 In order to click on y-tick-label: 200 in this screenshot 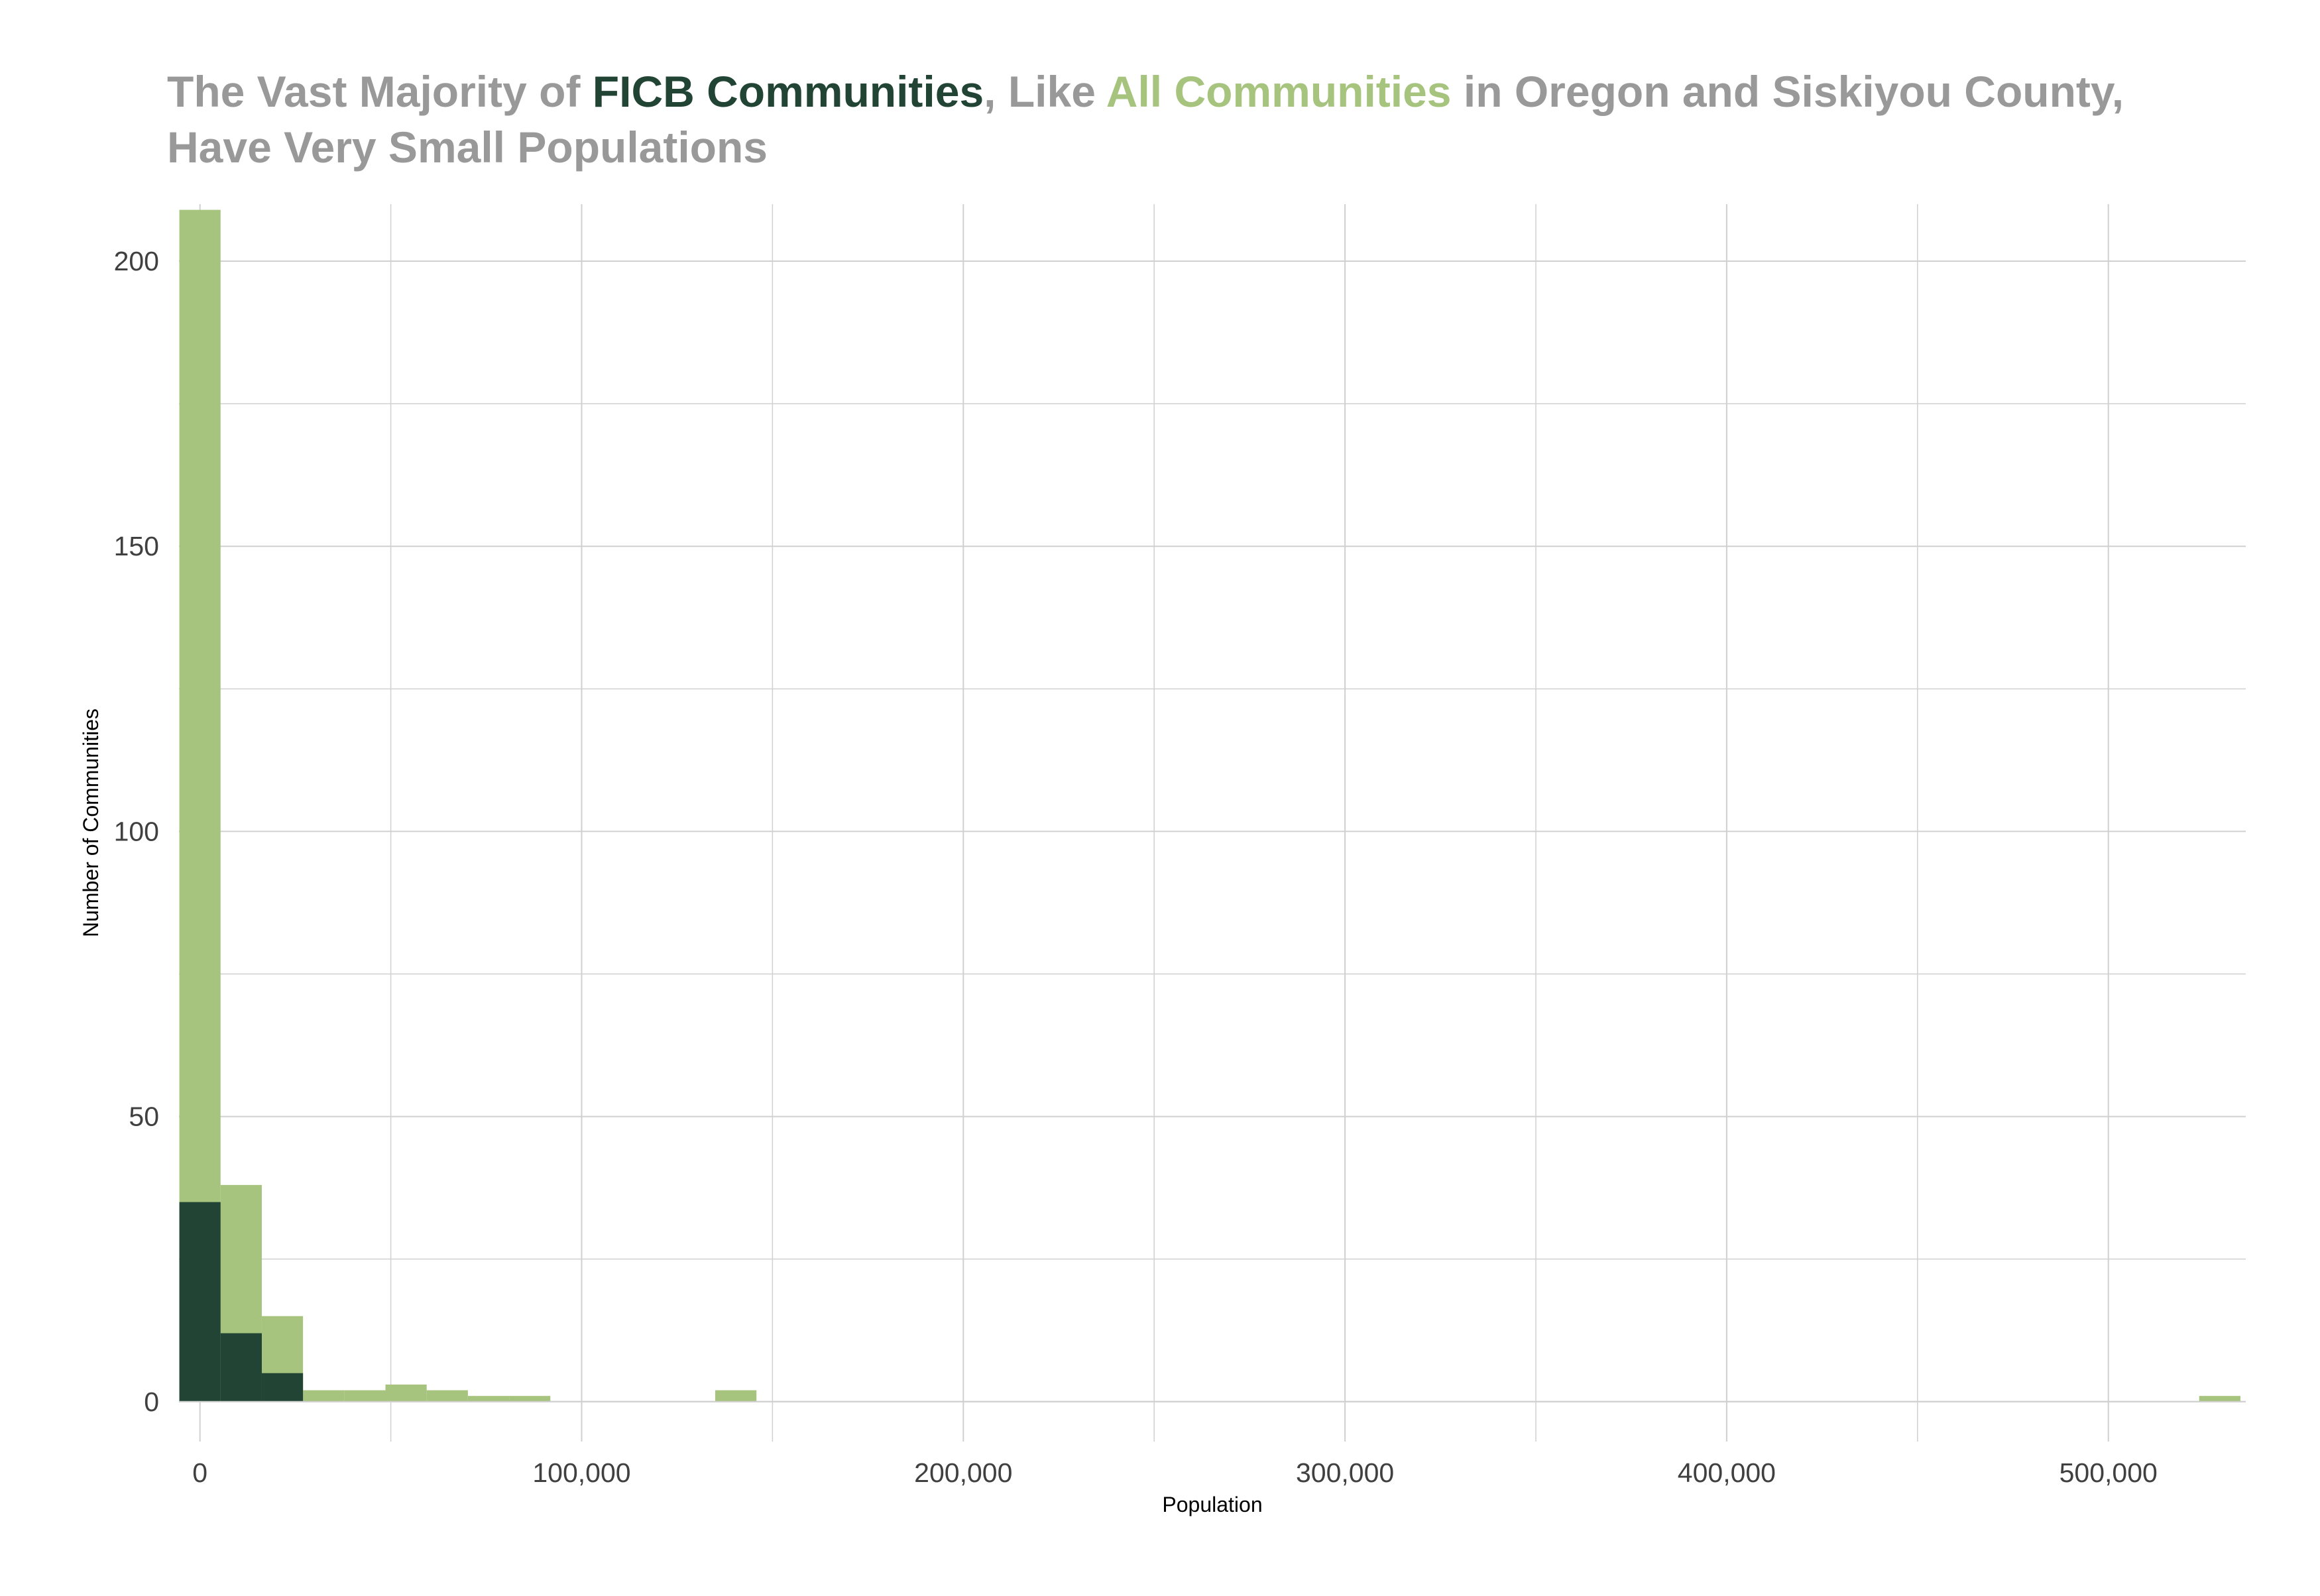, I will do `click(136, 261)`.